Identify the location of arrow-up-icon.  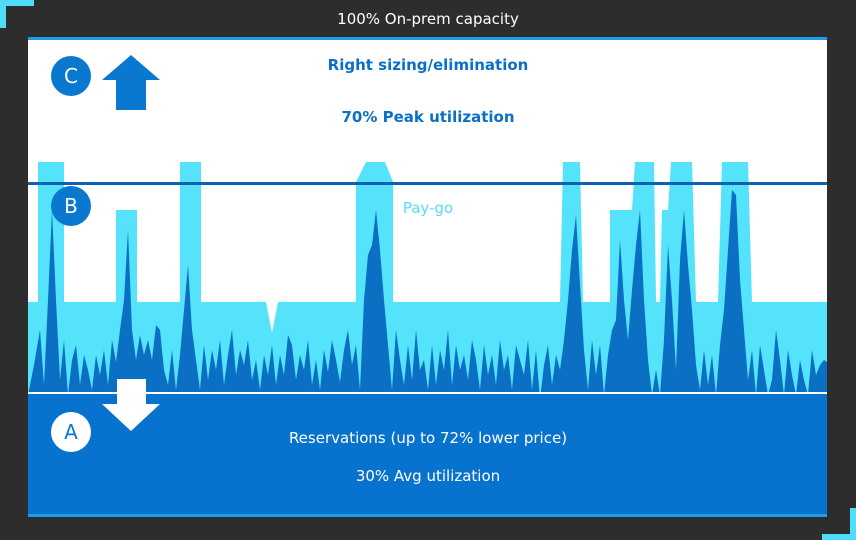
(131, 82).